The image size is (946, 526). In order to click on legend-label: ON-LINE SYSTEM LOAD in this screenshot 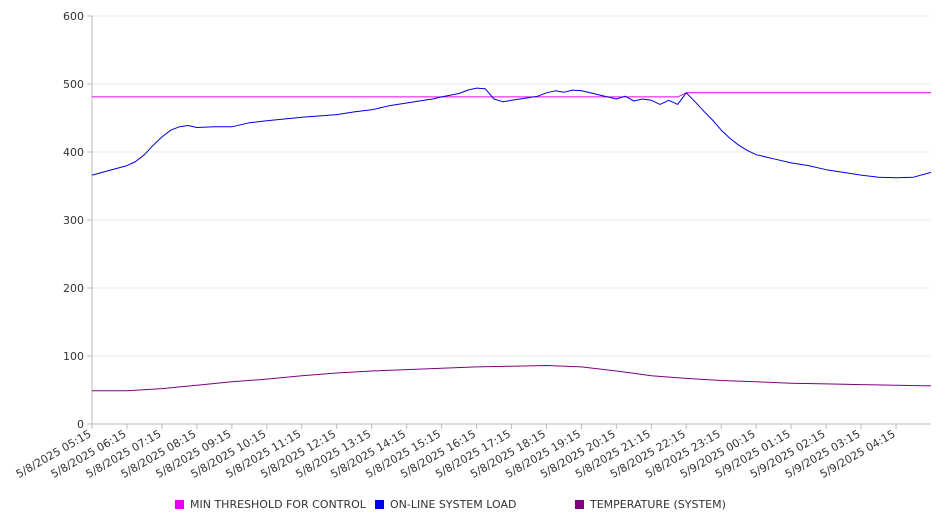, I will do `click(453, 504)`.